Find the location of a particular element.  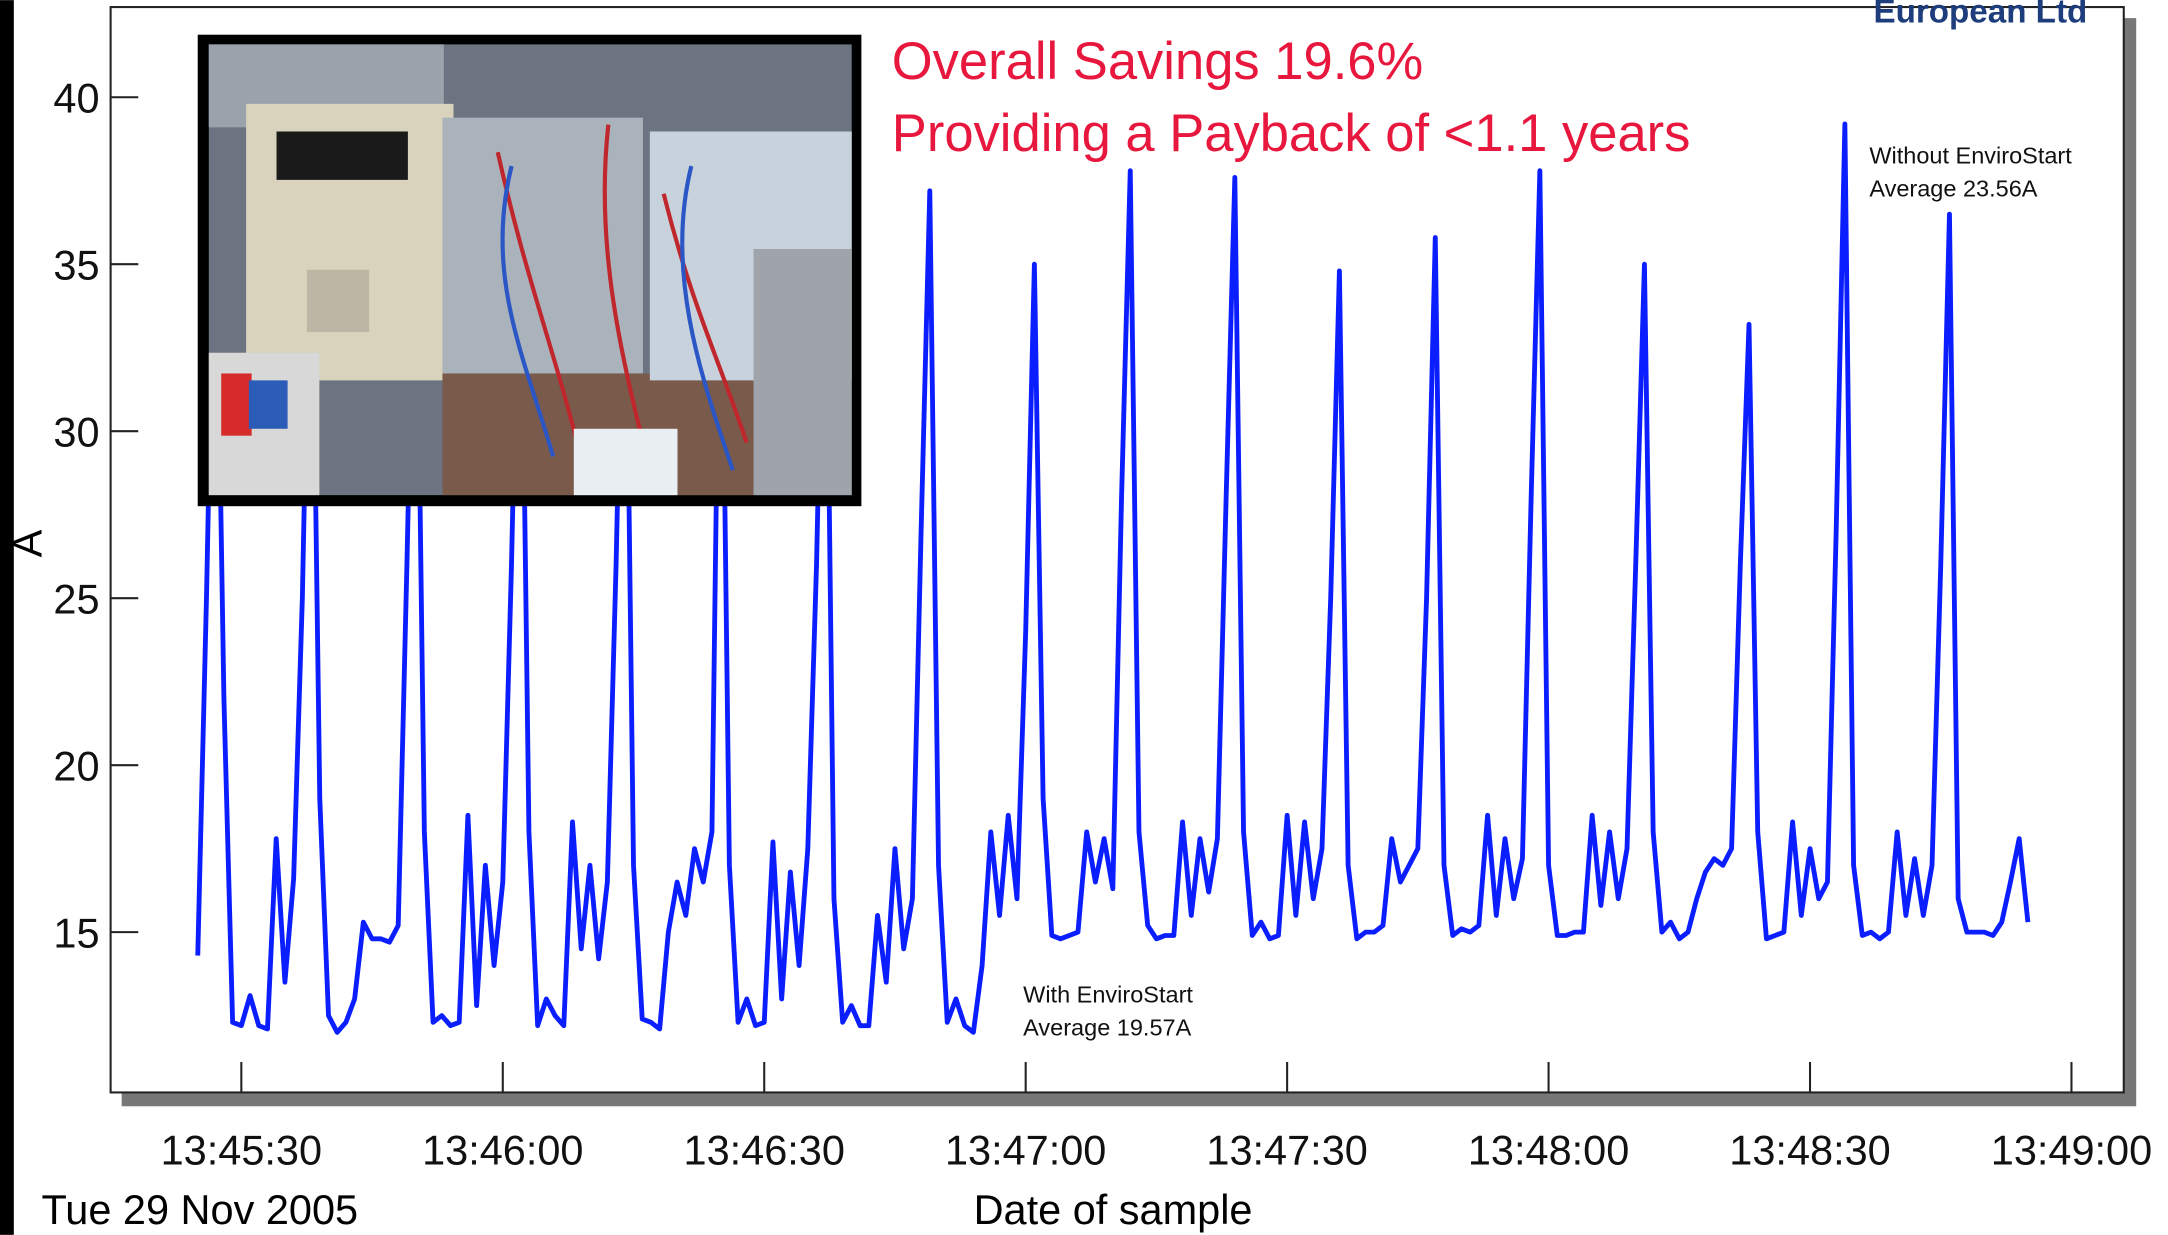

annotation: Without EnviroStart is located at coordinates (1970, 155).